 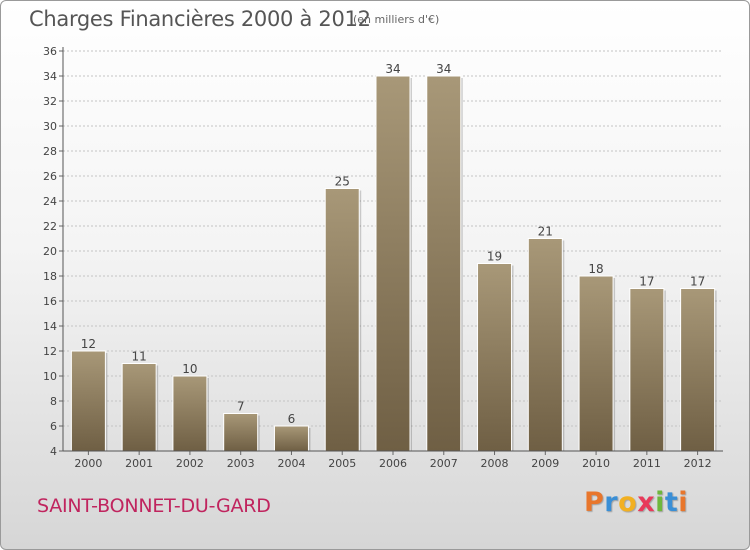 What do you see at coordinates (50, 326) in the screenshot?
I see `y-tick-label: 14` at bounding box center [50, 326].